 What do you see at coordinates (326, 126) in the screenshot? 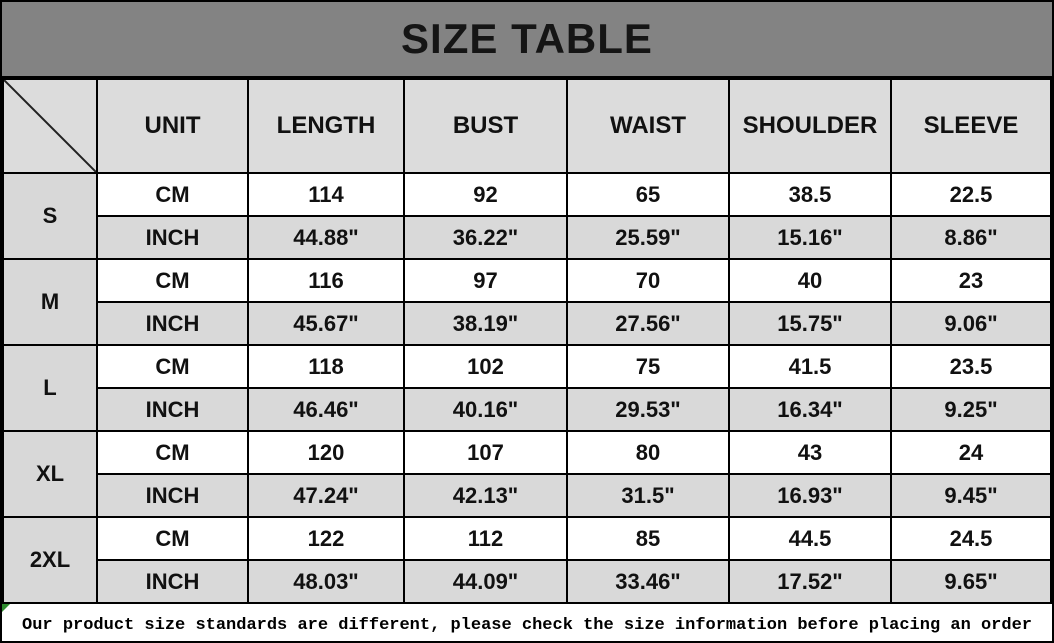
I see `column-header-length: LENGTH` at bounding box center [326, 126].